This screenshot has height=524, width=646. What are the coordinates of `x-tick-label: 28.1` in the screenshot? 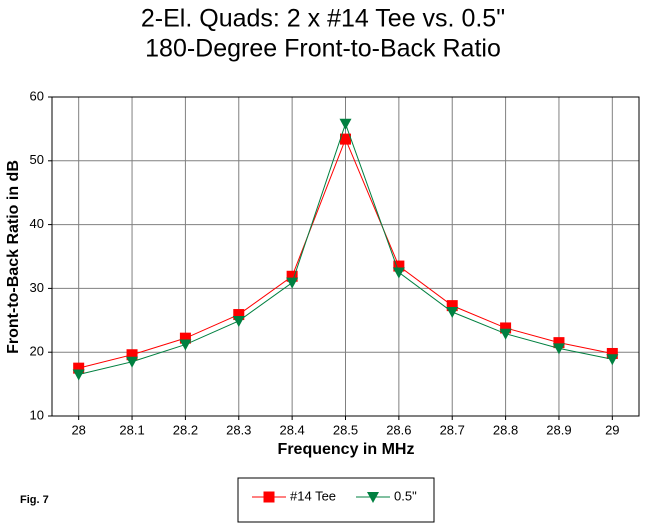 It's located at (131, 429).